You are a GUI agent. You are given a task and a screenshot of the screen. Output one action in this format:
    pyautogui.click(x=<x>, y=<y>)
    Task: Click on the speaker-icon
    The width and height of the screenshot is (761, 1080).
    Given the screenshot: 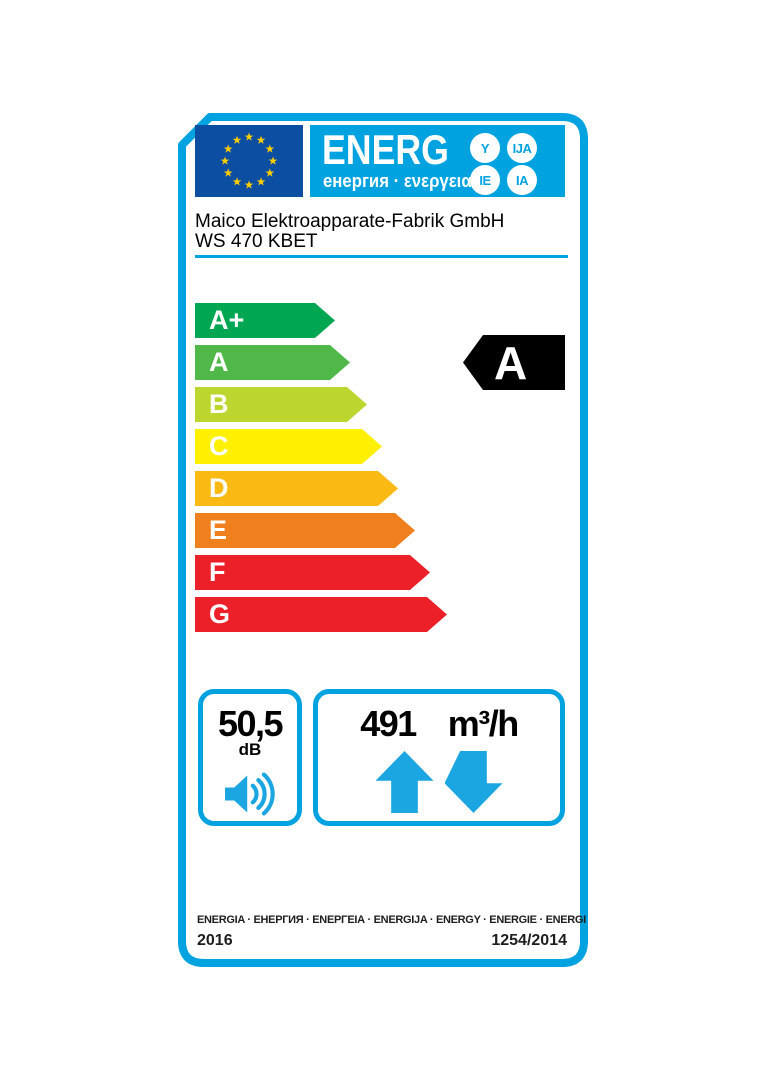 What is the action you would take?
    pyautogui.click(x=250, y=794)
    